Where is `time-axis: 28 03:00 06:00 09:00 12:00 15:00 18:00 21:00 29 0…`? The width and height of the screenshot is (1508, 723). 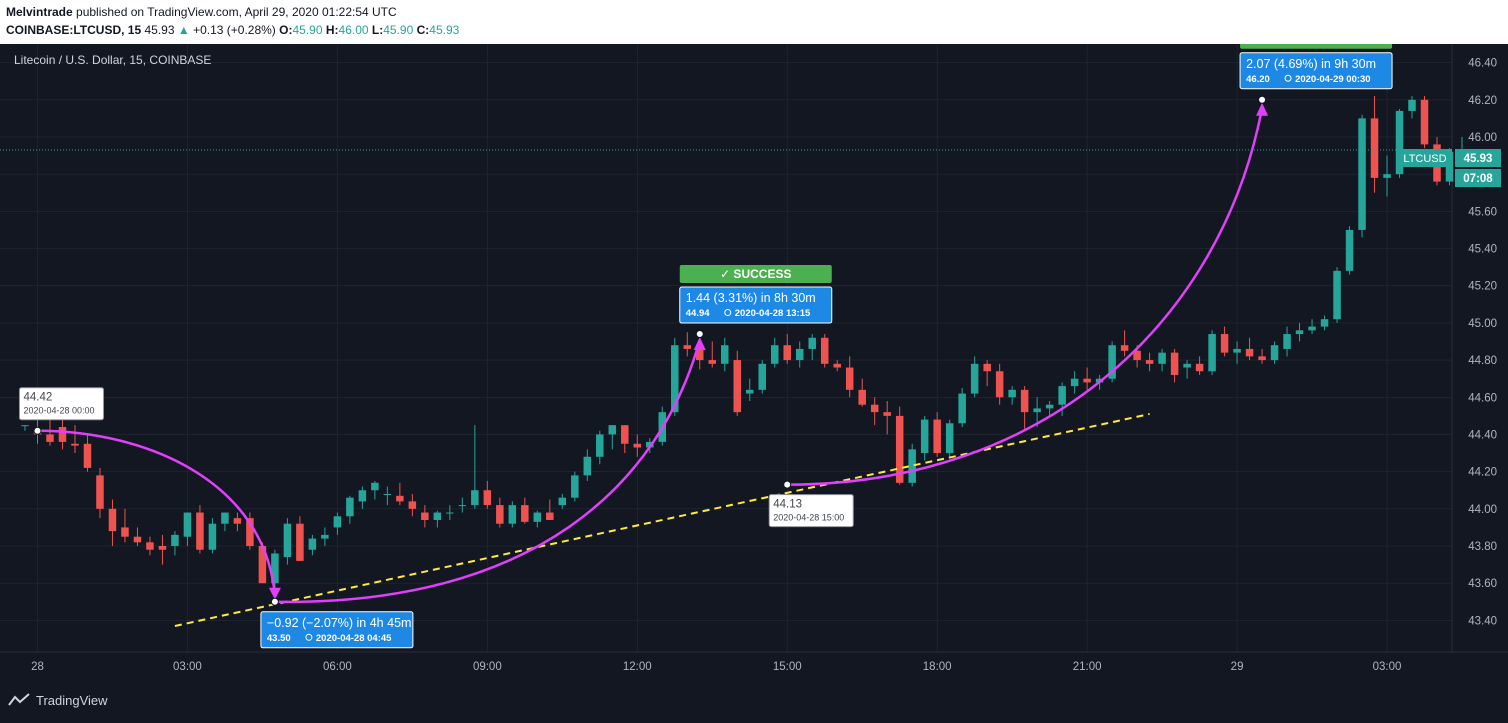
time-axis: 28 03:00 06:00 09:00 12:00 15:00 18:00 21:00 29 0… is located at coordinates (716, 667).